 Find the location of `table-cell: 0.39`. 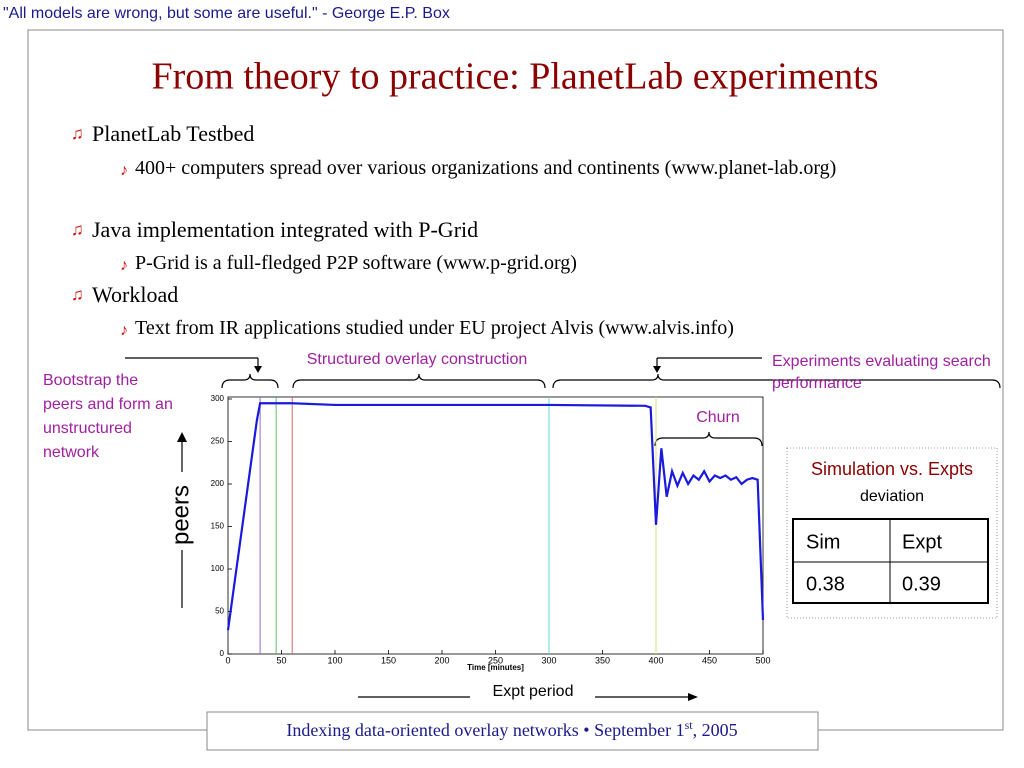

table-cell: 0.39 is located at coordinates (921, 584).